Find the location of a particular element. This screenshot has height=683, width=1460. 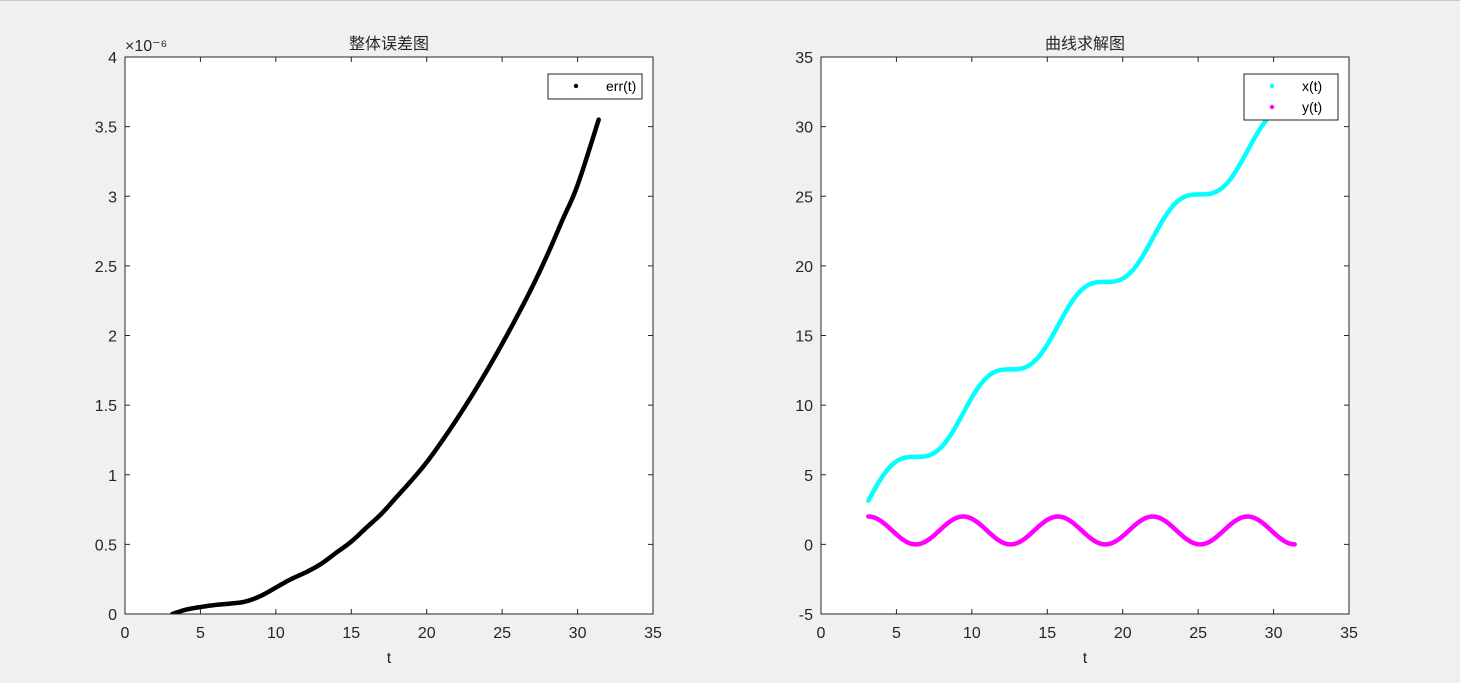

series-y(t)-curve is located at coordinates (1081, 530).